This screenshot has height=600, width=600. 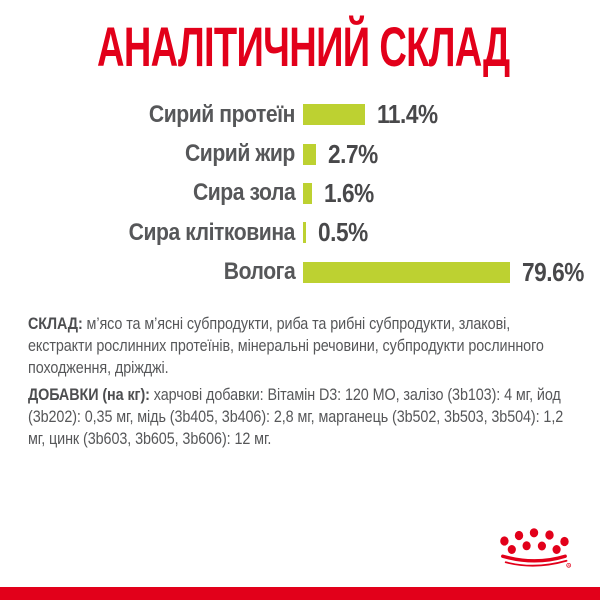 What do you see at coordinates (553, 271) in the screenshot?
I see `bar-value: 79.6%` at bounding box center [553, 271].